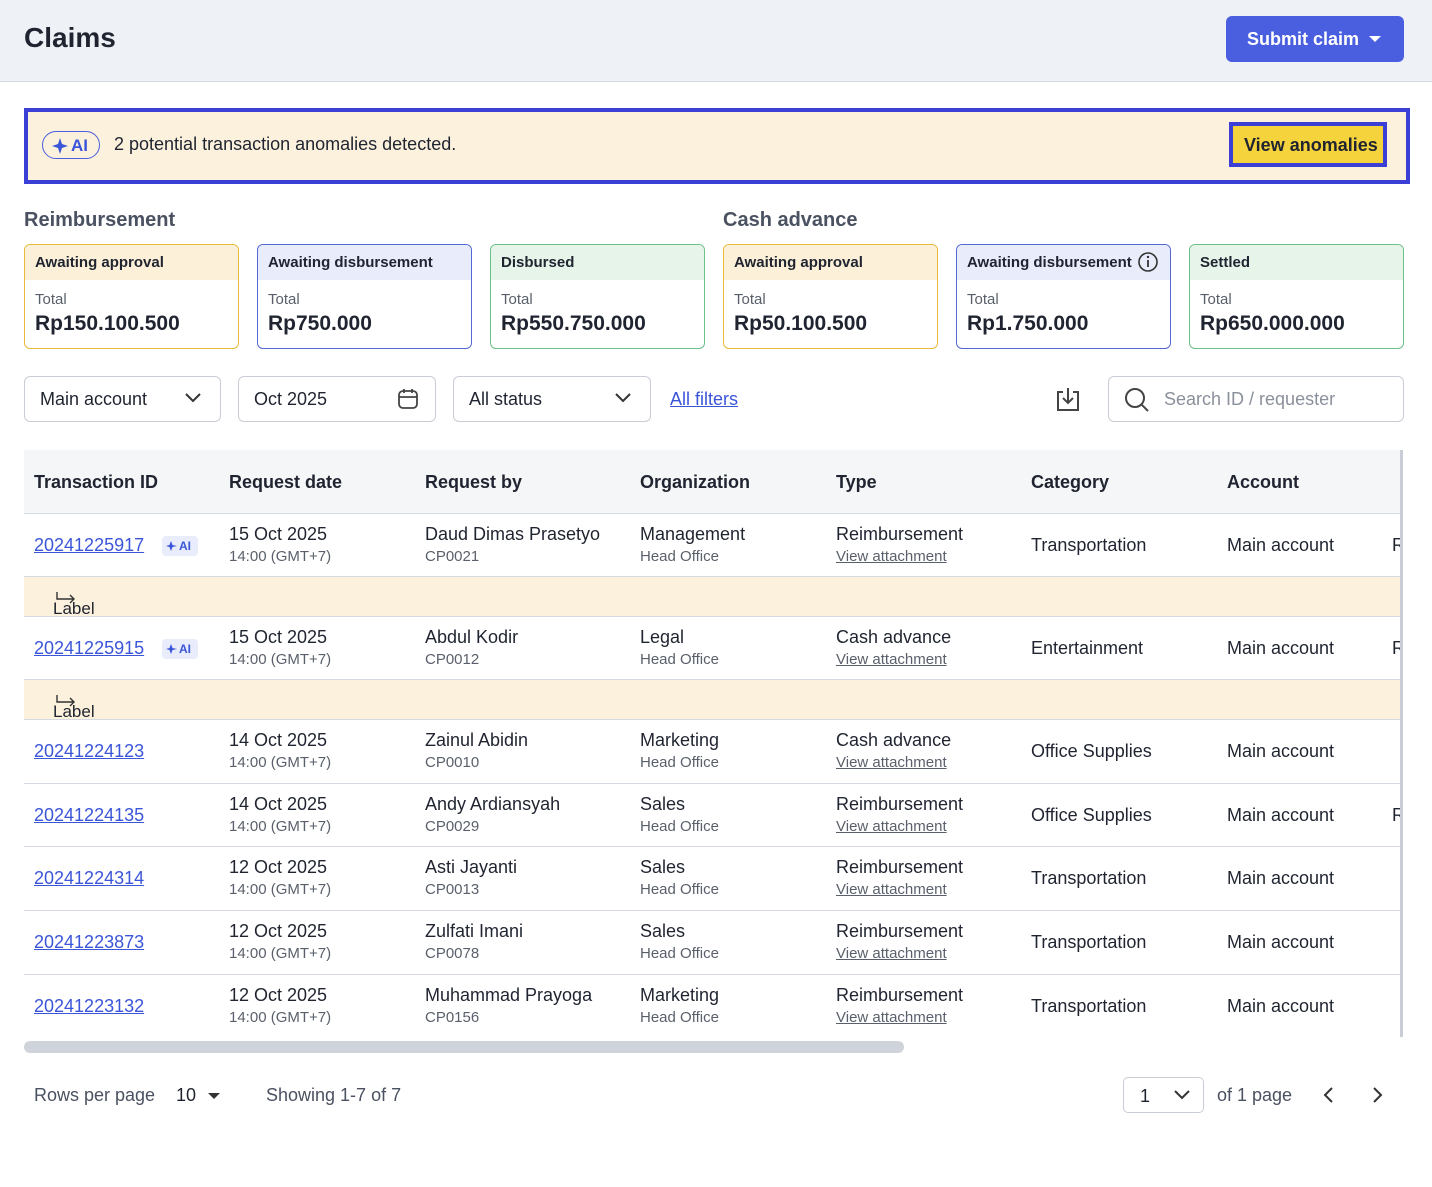 This screenshot has width=1432, height=1187. I want to click on page-select: 1, so click(1163, 1095).